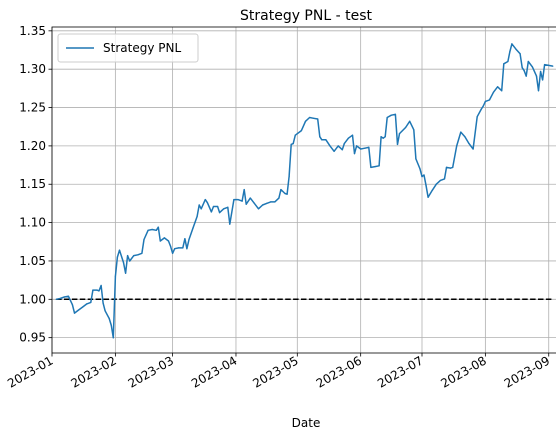 Image resolution: width=556 pixels, height=437 pixels. Describe the element at coordinates (32, 184) in the screenshot. I see `y-tick-label: 1.15` at that location.